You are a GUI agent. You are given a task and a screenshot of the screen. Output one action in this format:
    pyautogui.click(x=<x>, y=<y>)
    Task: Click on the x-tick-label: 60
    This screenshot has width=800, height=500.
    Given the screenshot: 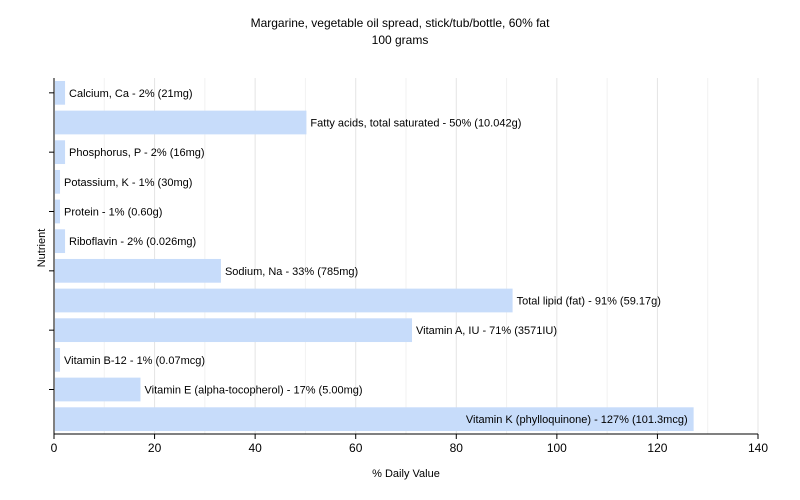 What is the action you would take?
    pyautogui.click(x=356, y=448)
    